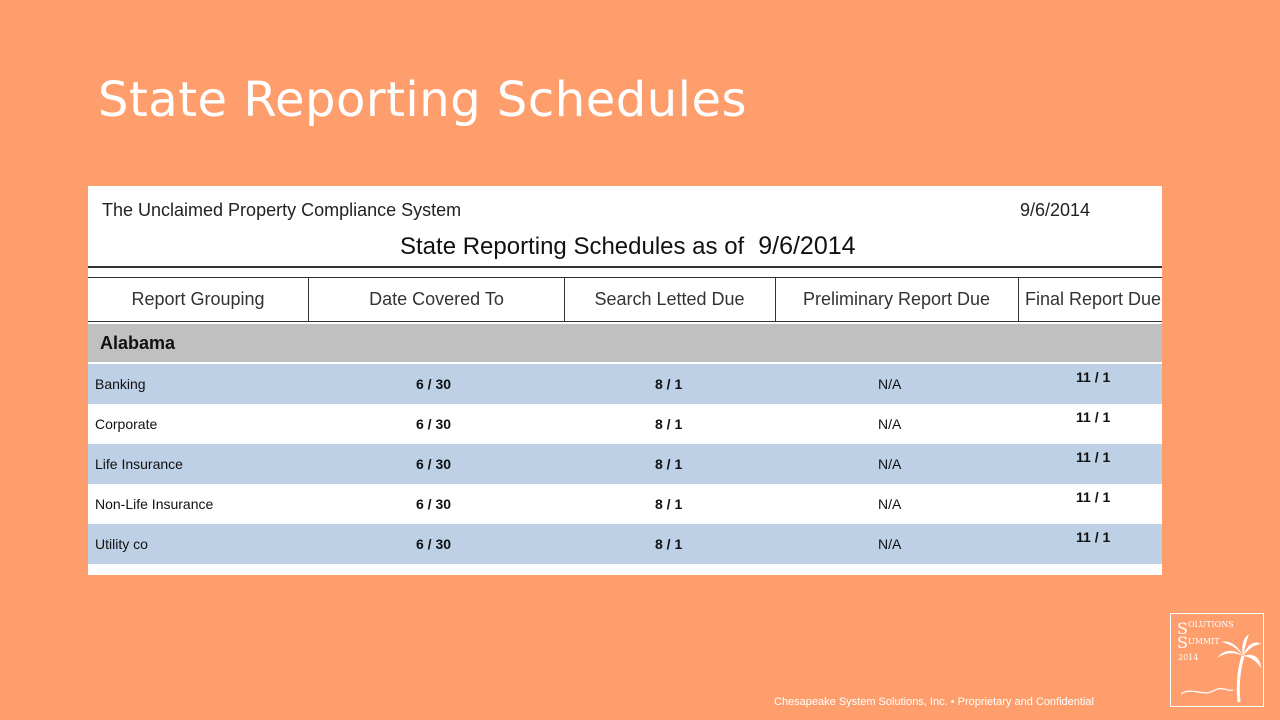 This screenshot has width=1280, height=720. What do you see at coordinates (120, 384) in the screenshot?
I see `report-grouping-cell: Banking` at bounding box center [120, 384].